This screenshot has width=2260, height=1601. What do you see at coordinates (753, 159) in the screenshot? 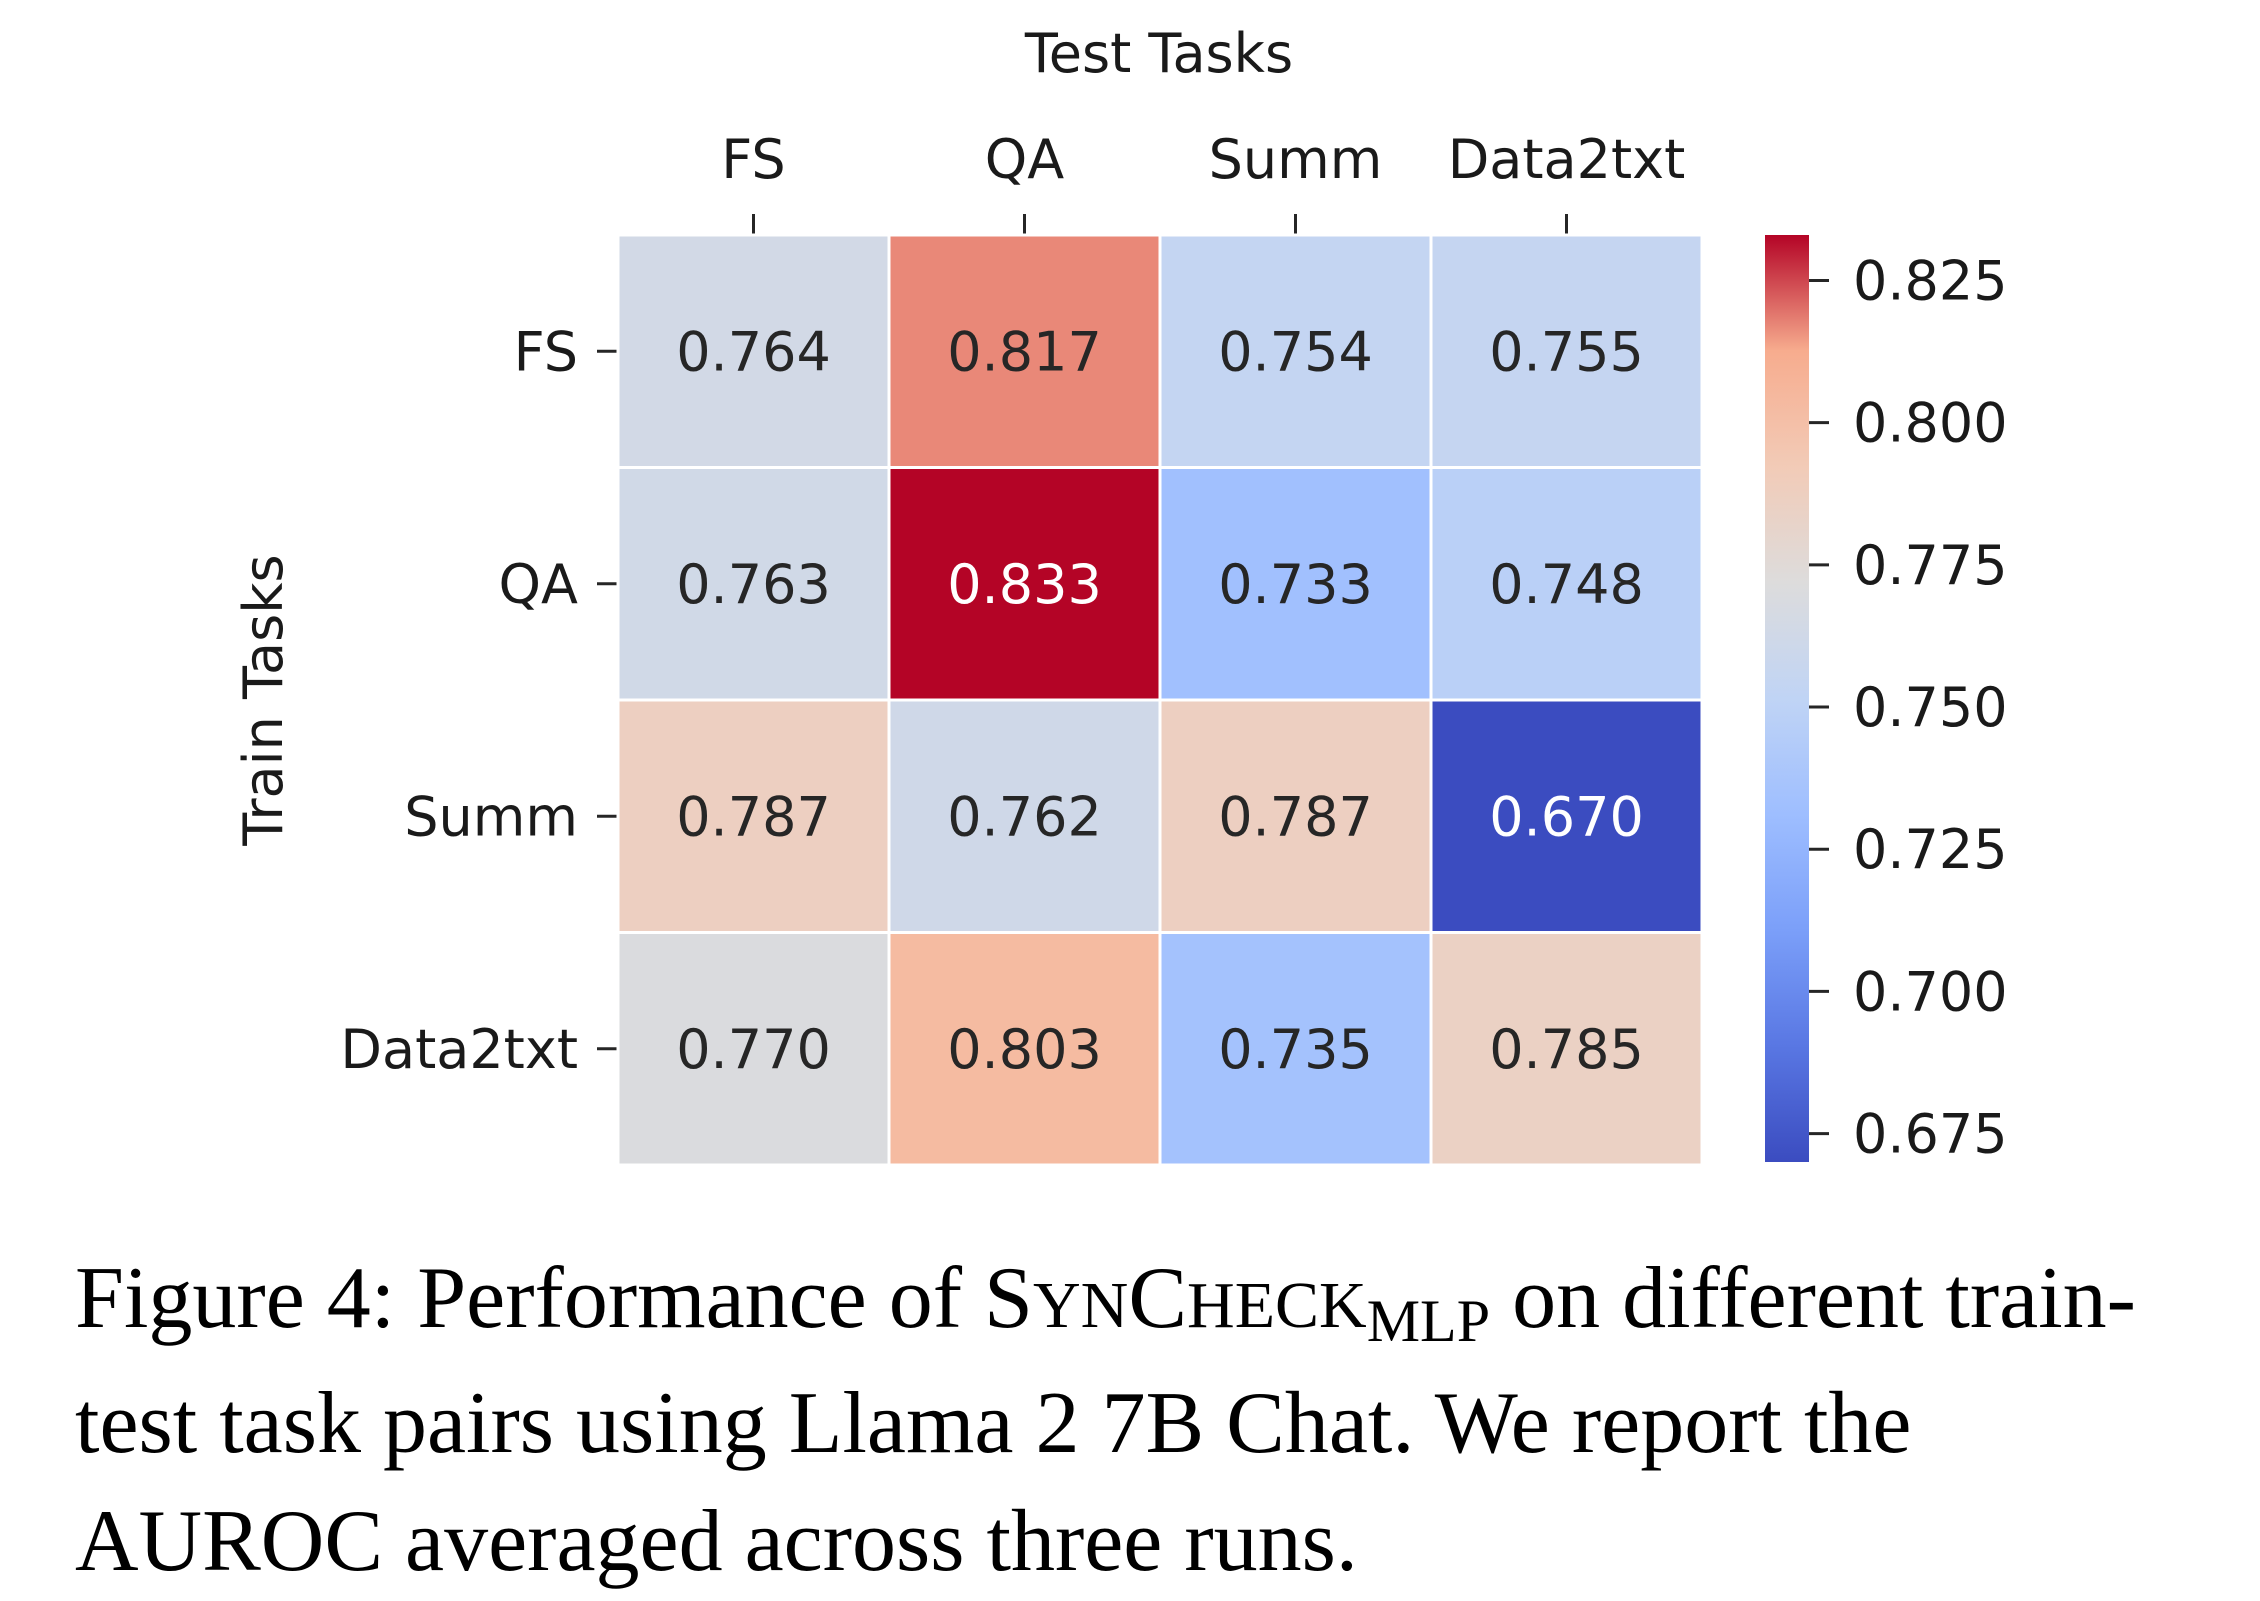
I see `x-tick-label: FS` at bounding box center [753, 159].